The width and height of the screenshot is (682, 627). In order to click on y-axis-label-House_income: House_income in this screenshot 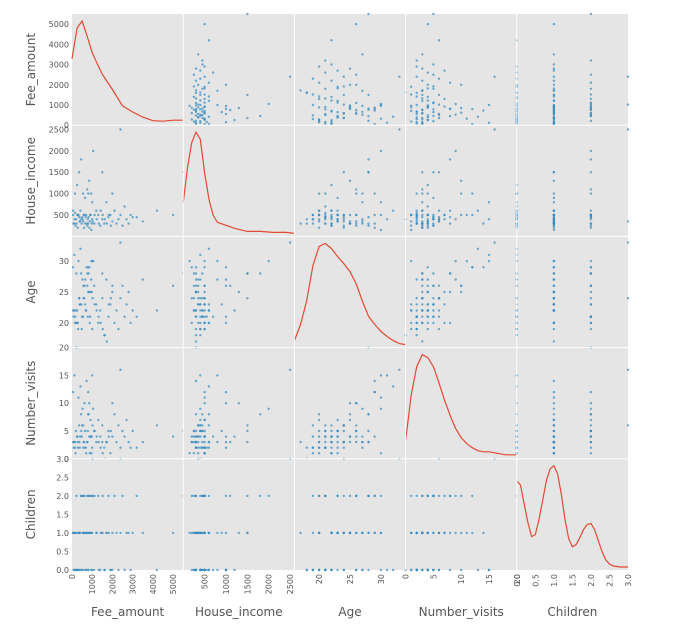, I will do `click(31, 181)`.